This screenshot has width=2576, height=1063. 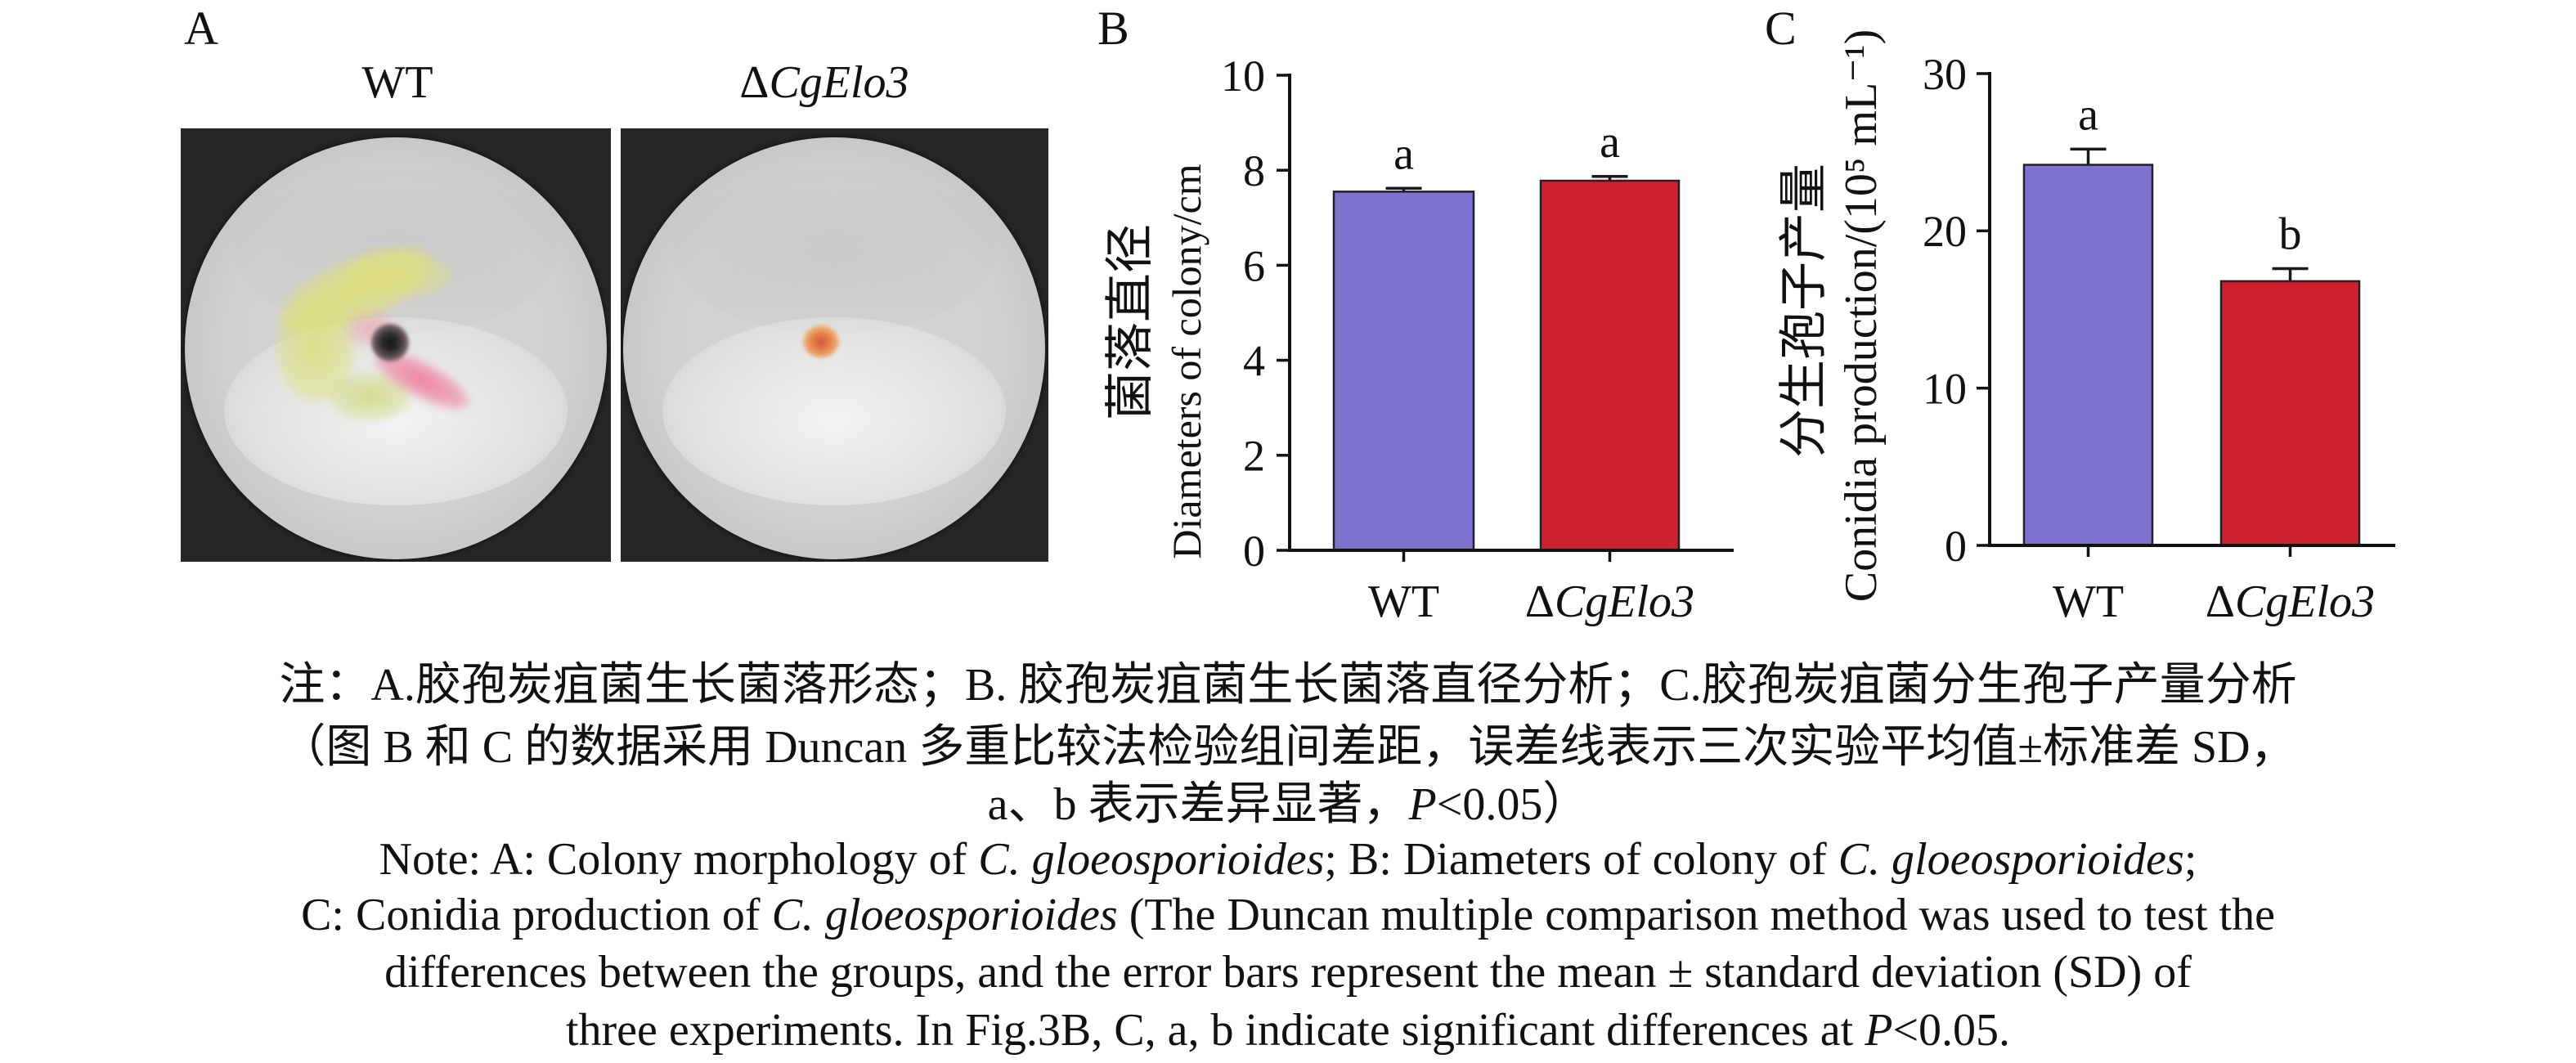 What do you see at coordinates (1186, 361) in the screenshot?
I see `y-axis-label: Diameters of colony/cm` at bounding box center [1186, 361].